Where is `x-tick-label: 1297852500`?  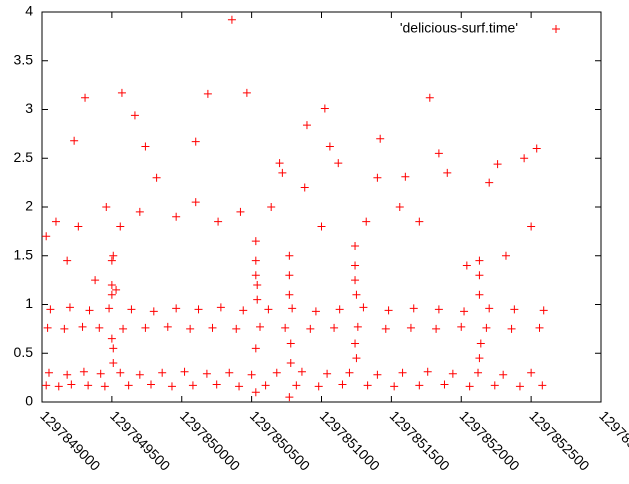
x-tick-label: 1297852500 is located at coordinates (559, 440).